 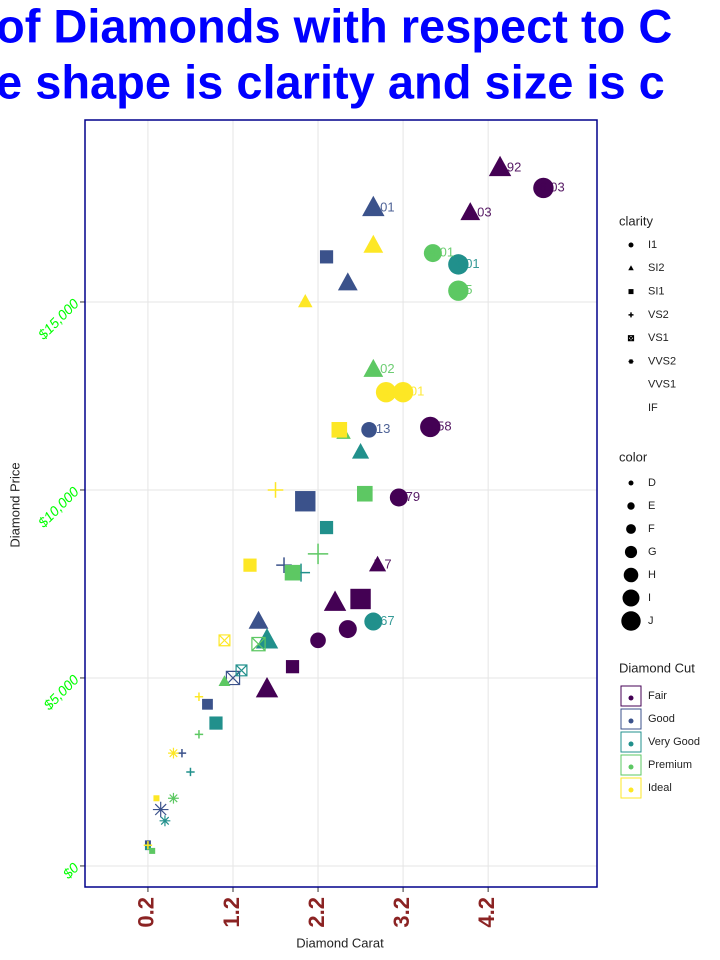 What do you see at coordinates (381, 206) in the screenshot?
I see `point-label: 5.01` at bounding box center [381, 206].